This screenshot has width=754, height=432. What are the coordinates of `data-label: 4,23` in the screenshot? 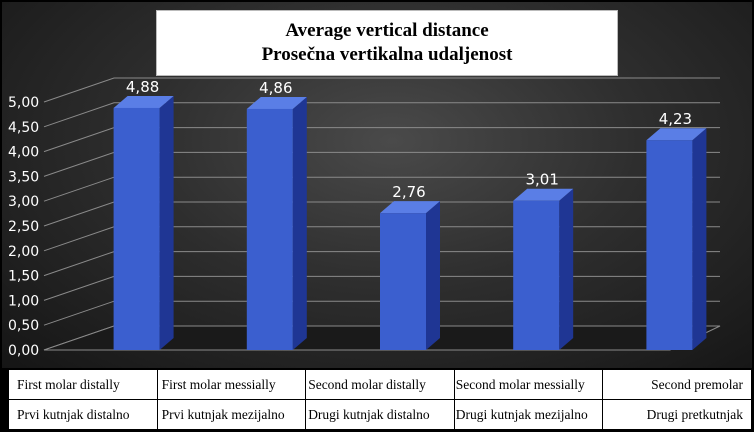 It's located at (675, 119).